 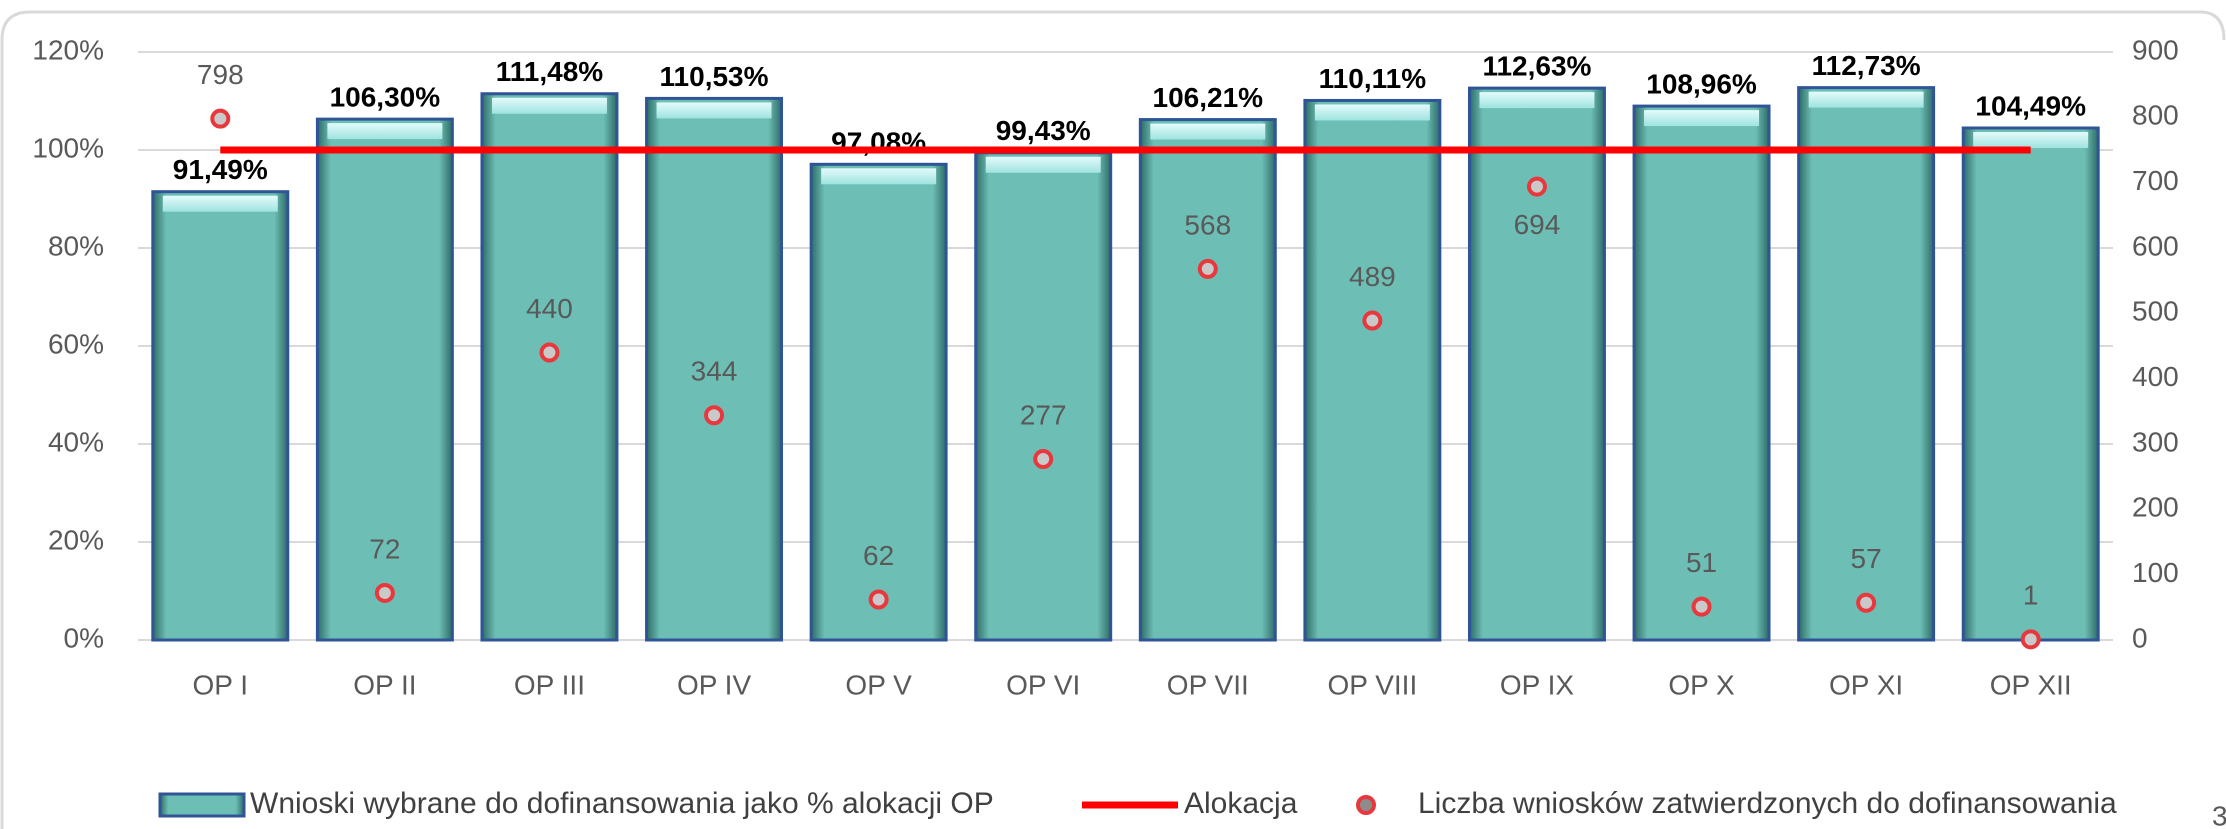 What do you see at coordinates (2155, 49) in the screenshot?
I see `y2-tick-label: 900` at bounding box center [2155, 49].